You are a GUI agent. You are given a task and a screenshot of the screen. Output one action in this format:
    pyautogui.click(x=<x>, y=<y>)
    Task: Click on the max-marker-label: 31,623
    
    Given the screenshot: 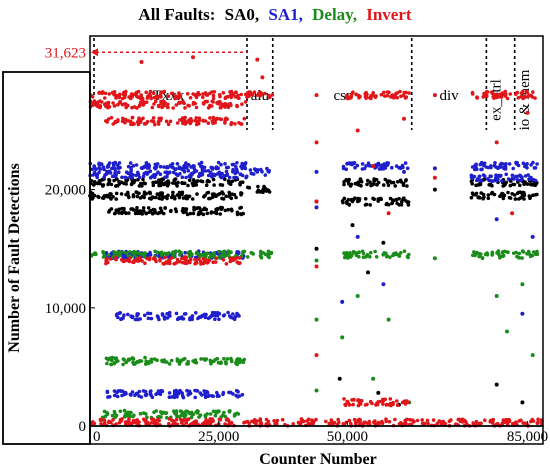 What is the action you would take?
    pyautogui.click(x=65, y=53)
    